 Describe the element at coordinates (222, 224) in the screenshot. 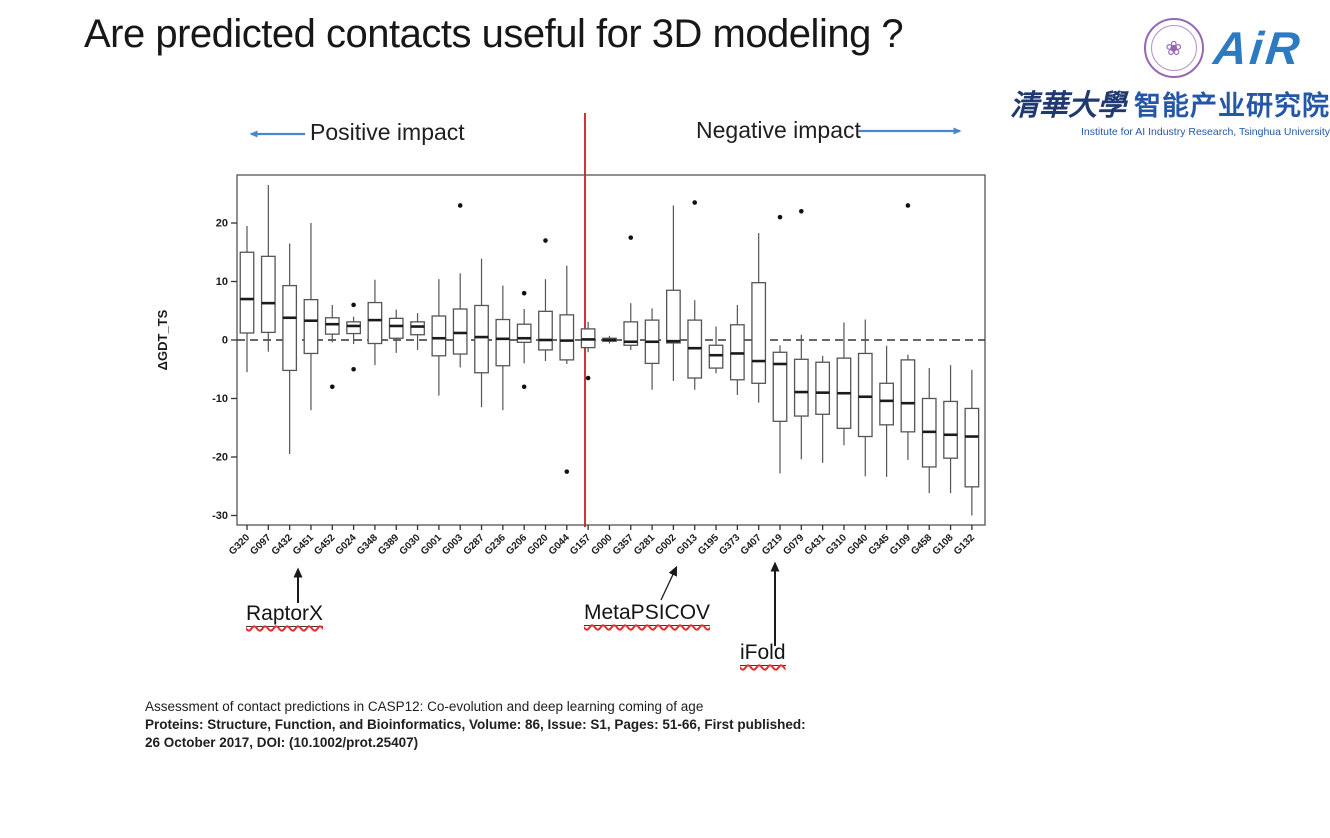

I see `svg-text: 20` at that location.